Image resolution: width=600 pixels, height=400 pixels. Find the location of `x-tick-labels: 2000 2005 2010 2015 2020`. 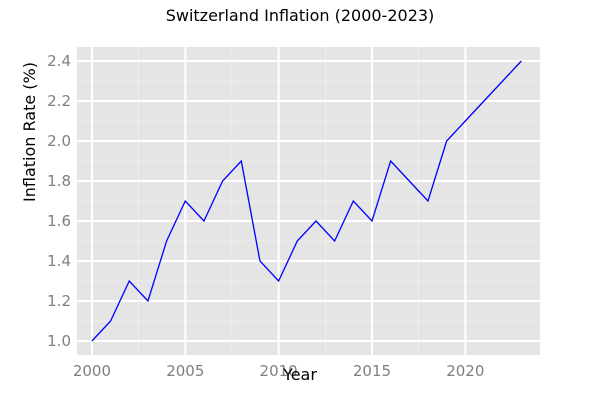

x-tick-labels: 2000 2005 2010 2015 2020 is located at coordinates (279, 371).